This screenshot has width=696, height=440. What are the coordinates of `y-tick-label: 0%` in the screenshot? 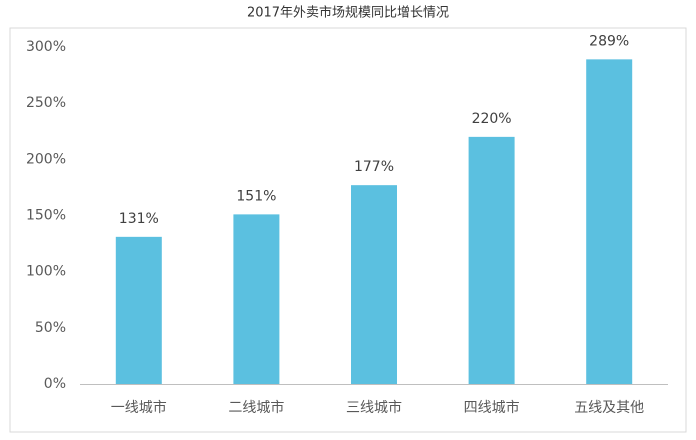 It's located at (55, 384).